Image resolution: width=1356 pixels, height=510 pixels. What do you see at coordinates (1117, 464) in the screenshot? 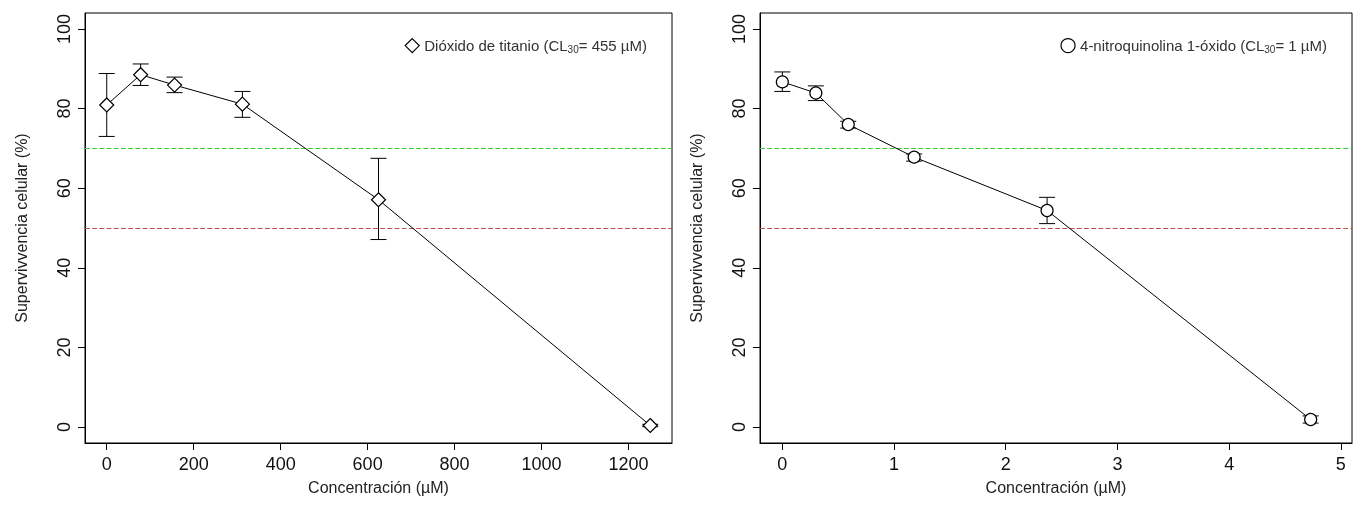
I see `x-tick-label: 3` at bounding box center [1117, 464].